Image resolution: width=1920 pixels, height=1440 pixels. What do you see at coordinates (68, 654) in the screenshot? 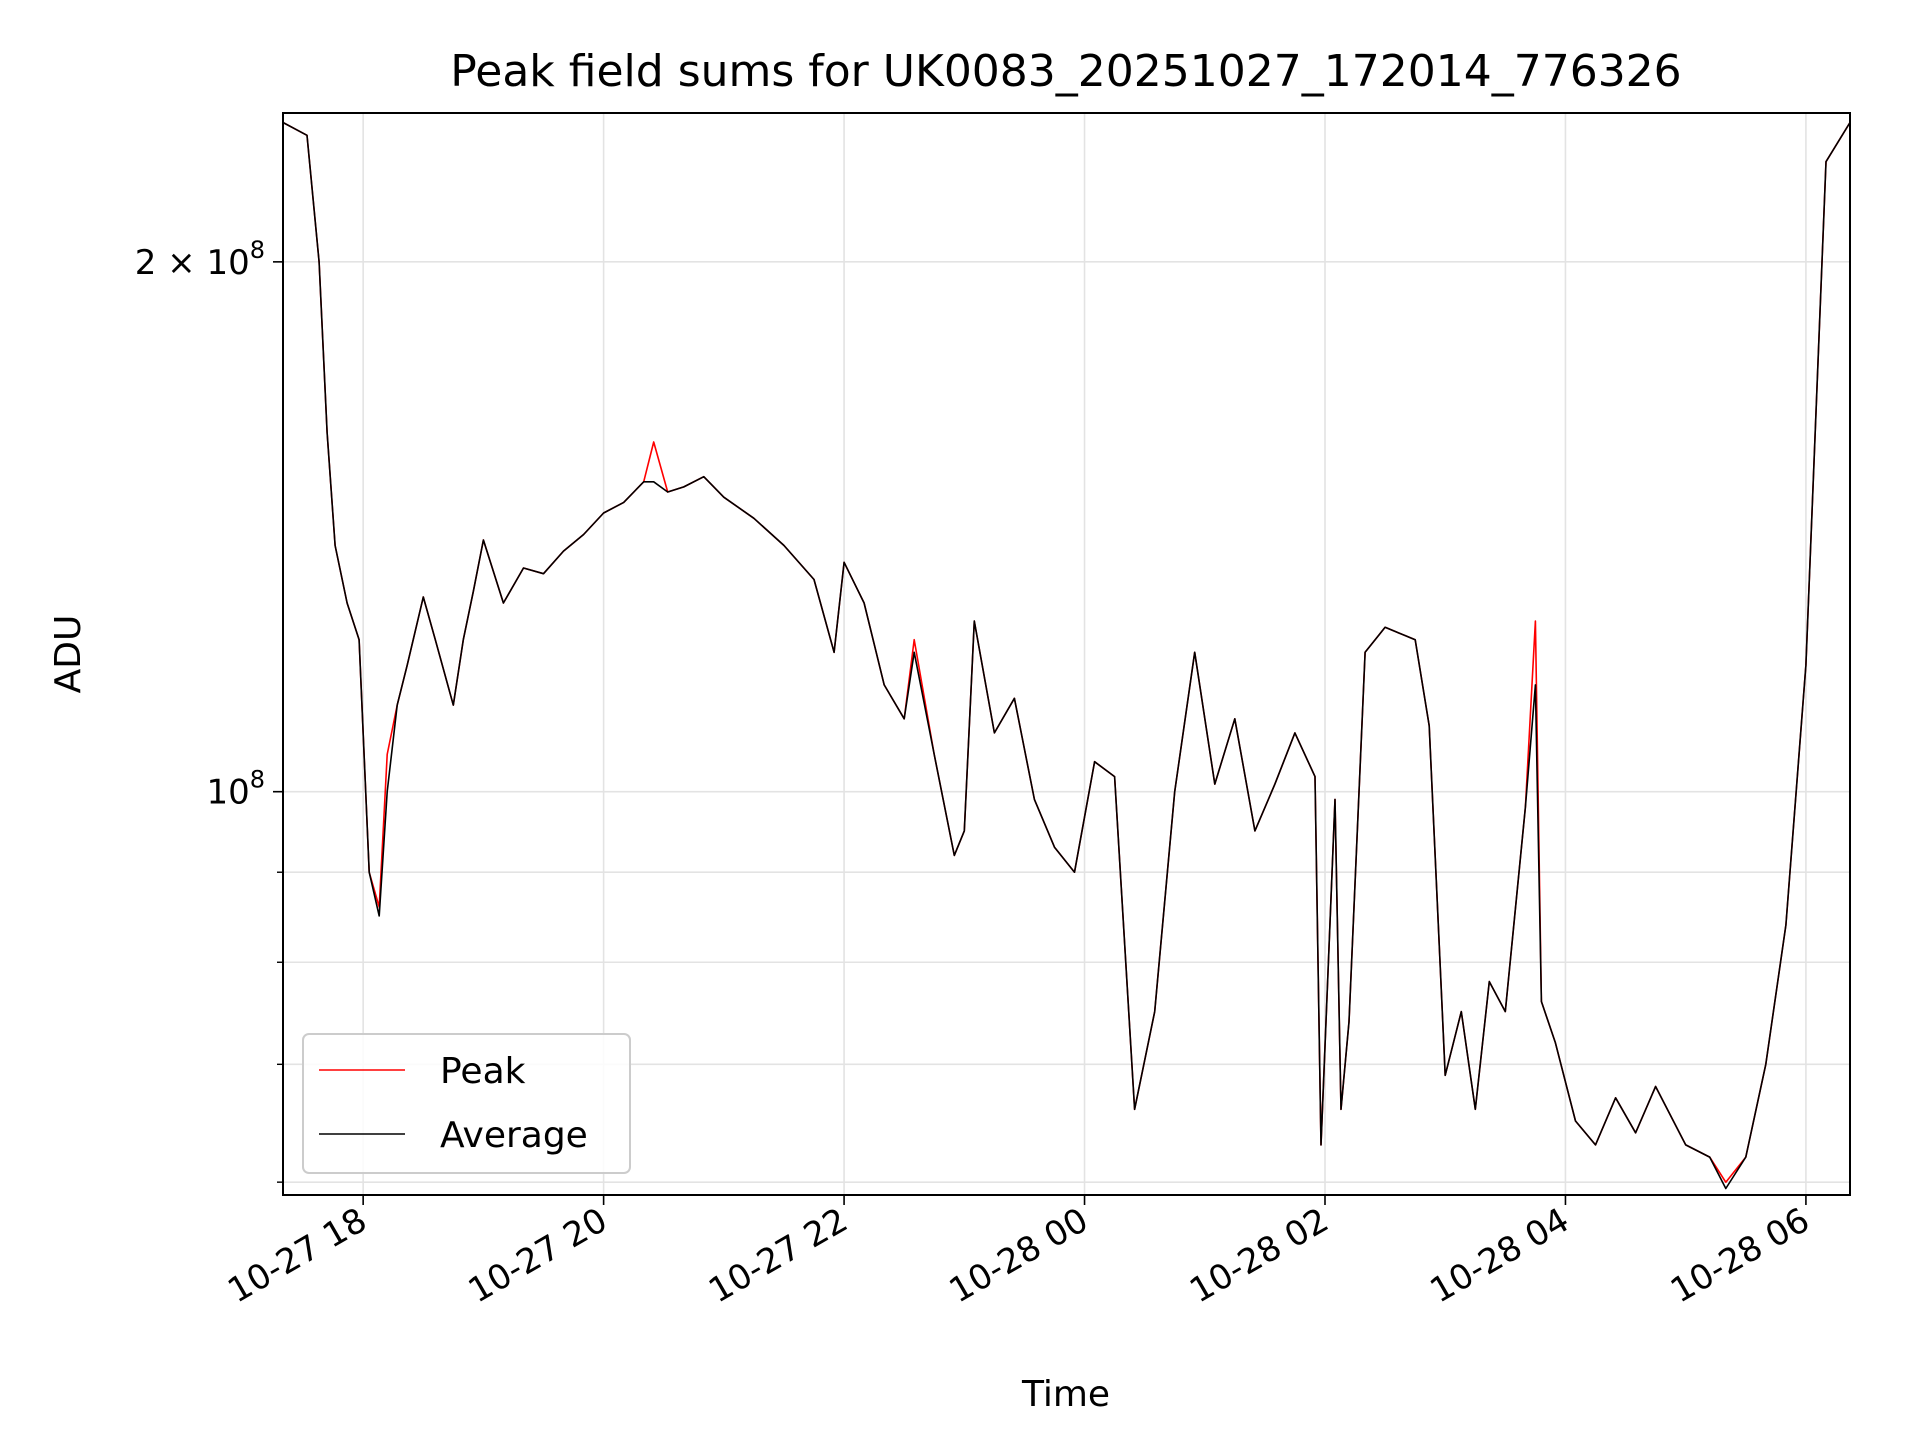
I see `y-axis-label: ADU` at bounding box center [68, 654].